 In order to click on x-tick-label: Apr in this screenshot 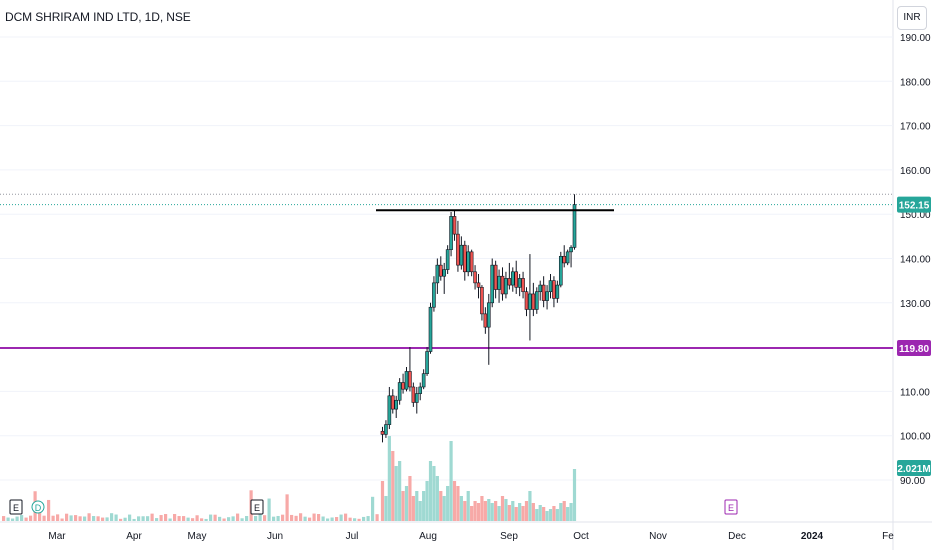, I will do `click(134, 536)`.